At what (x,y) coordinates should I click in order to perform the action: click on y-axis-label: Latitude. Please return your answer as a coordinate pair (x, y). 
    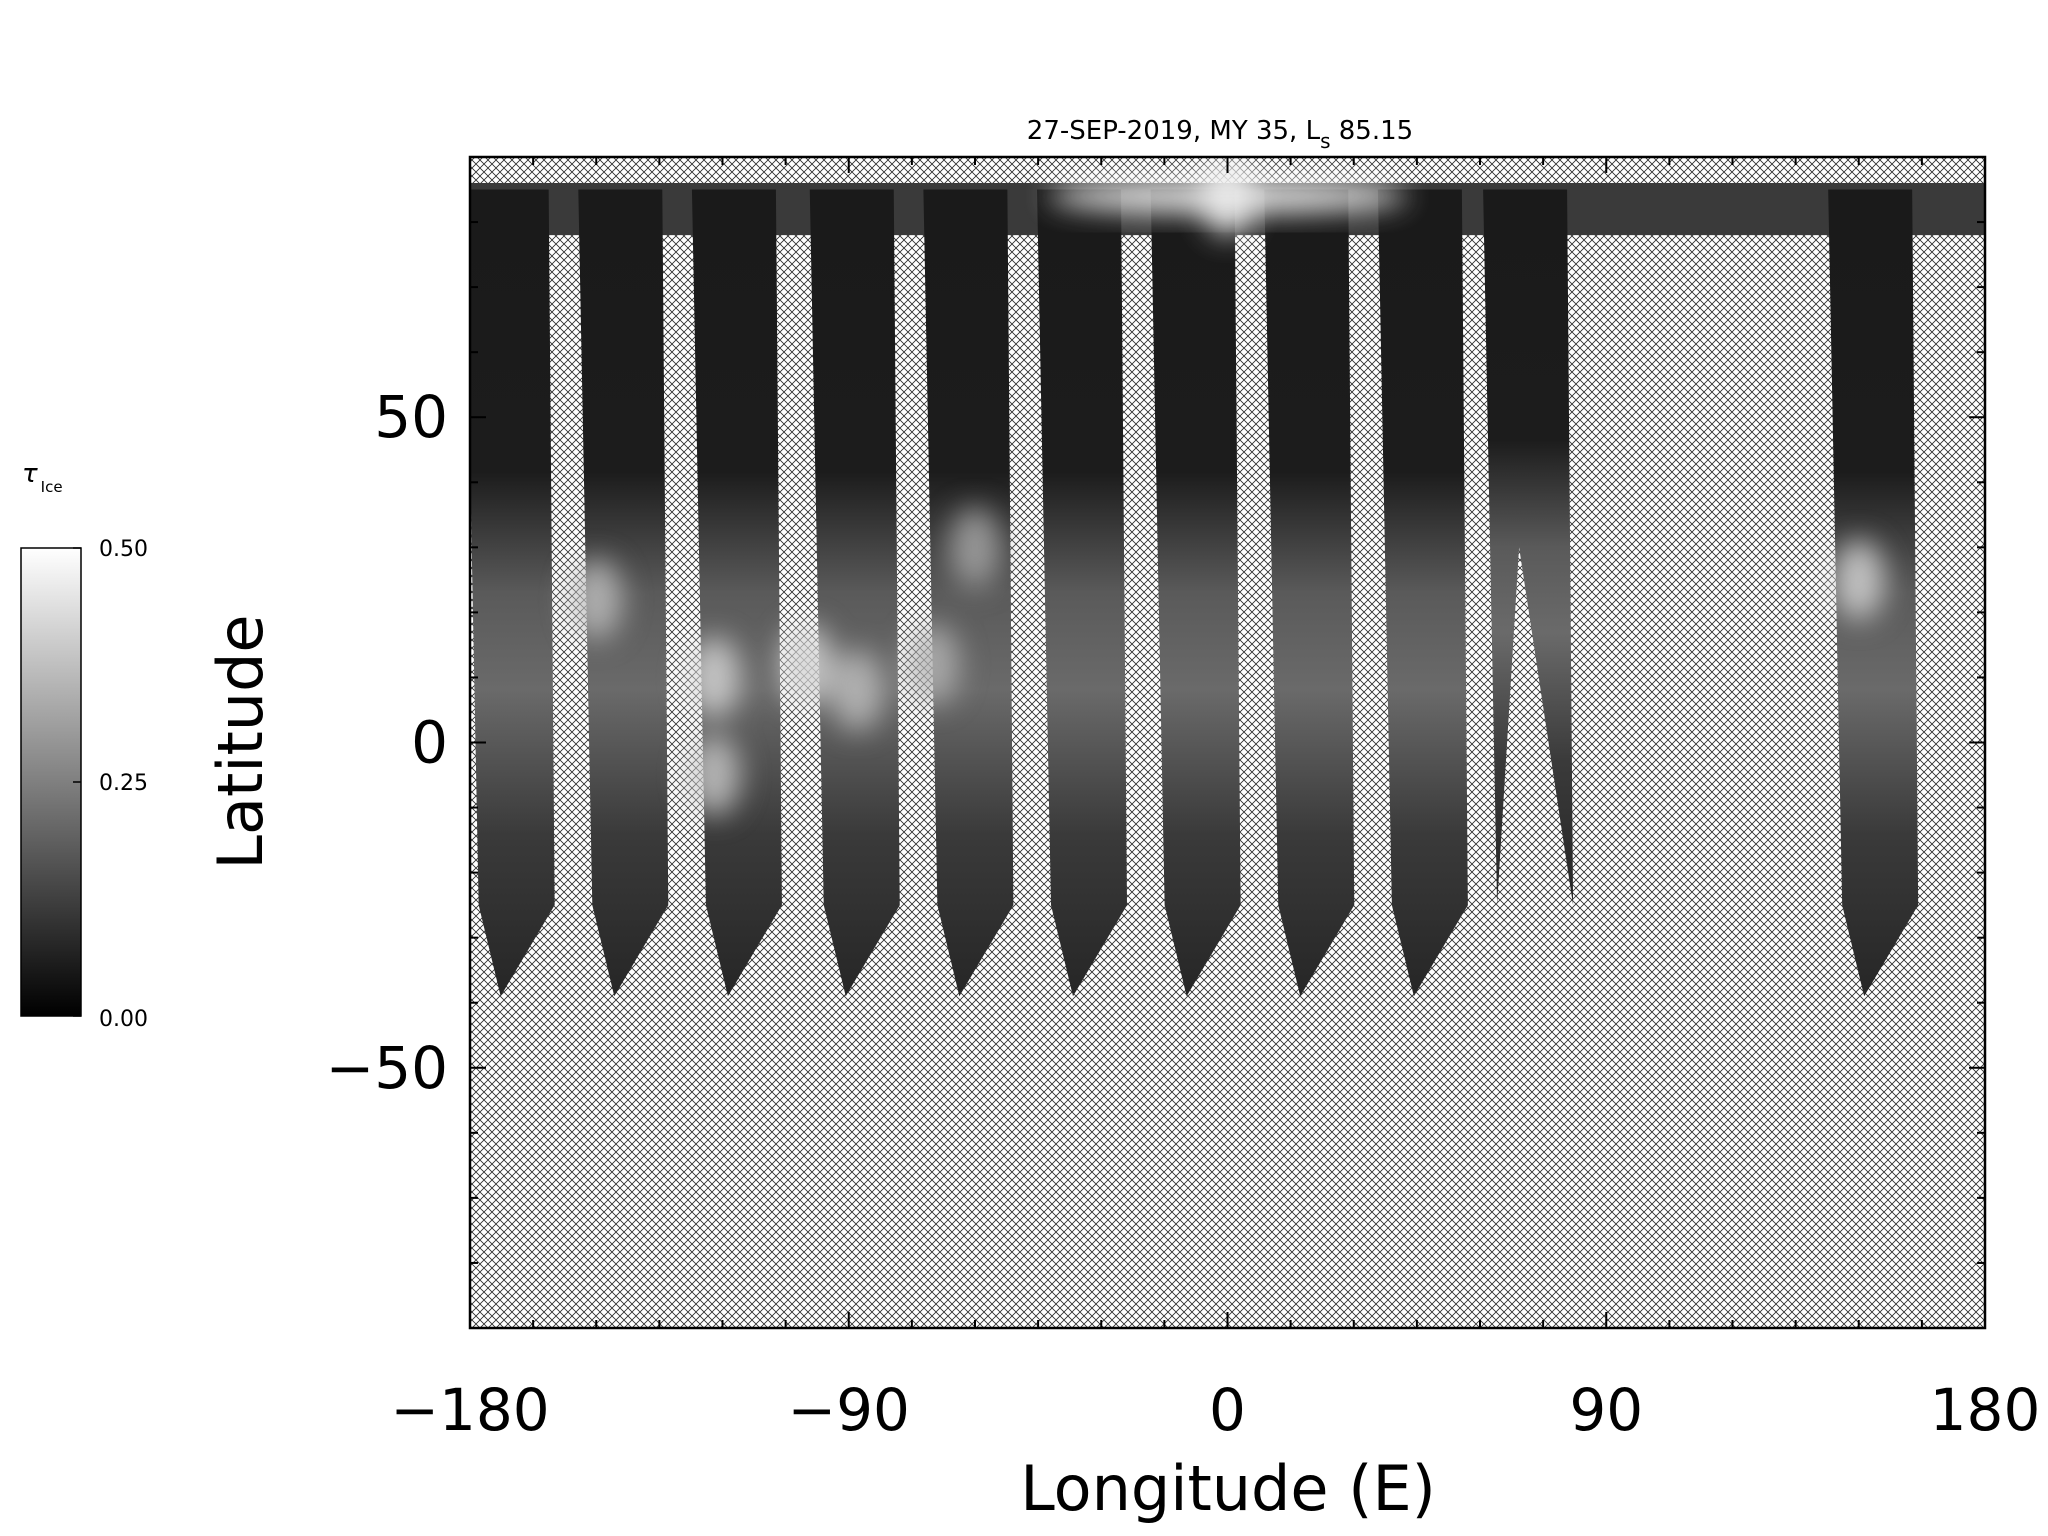
    Looking at the image, I should click on (240, 741).